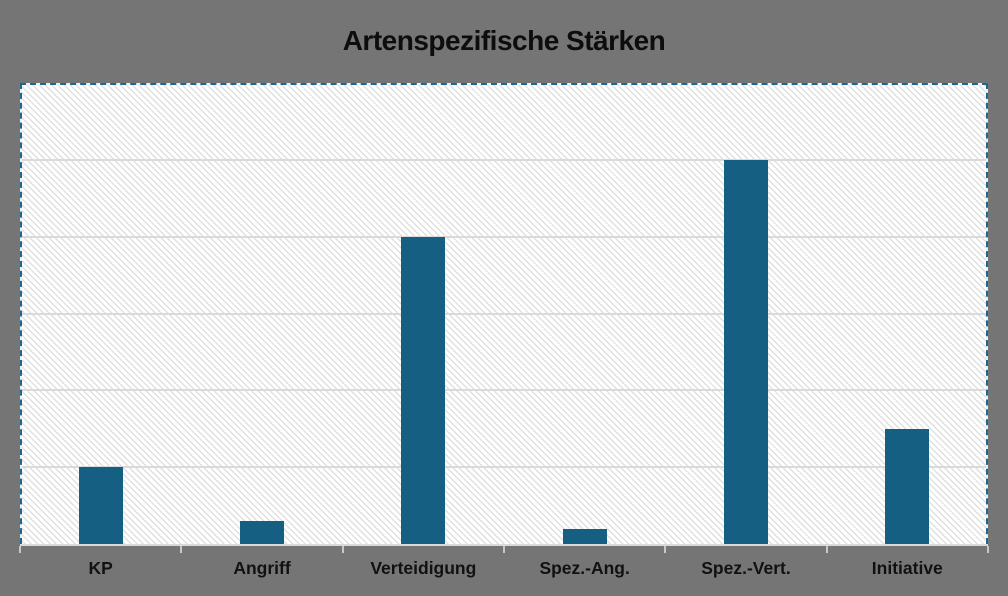  I want to click on x-axis-label: KP, so click(100, 568).